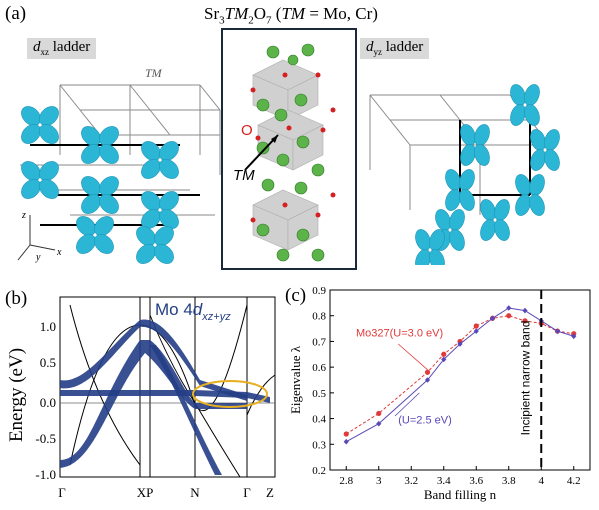 The image size is (599, 510). What do you see at coordinates (295, 379) in the screenshot?
I see `panel-c-ylabel: Eigenvalue λ` at bounding box center [295, 379].